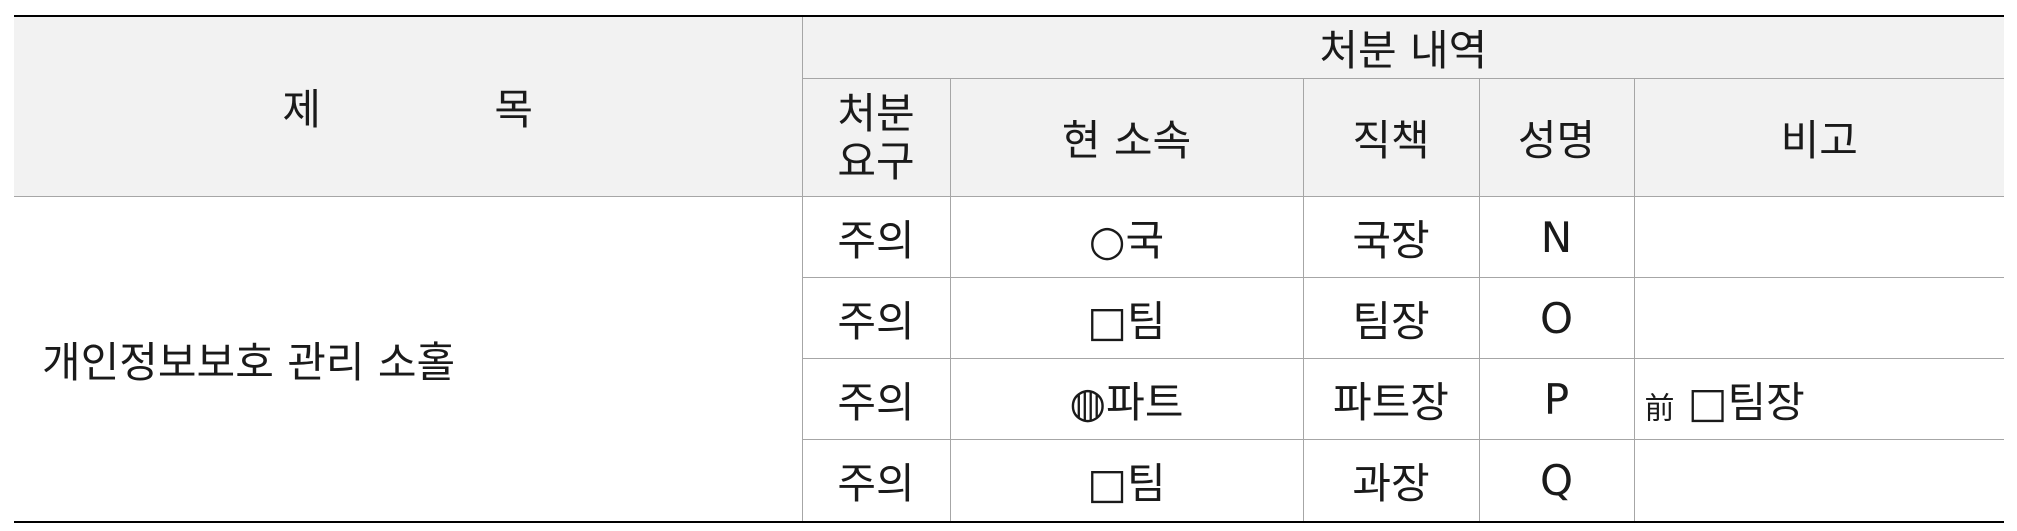 Image resolution: width=2017 pixels, height=531 pixels. Describe the element at coordinates (1391, 137) in the screenshot. I see `header-position: 직책` at that location.